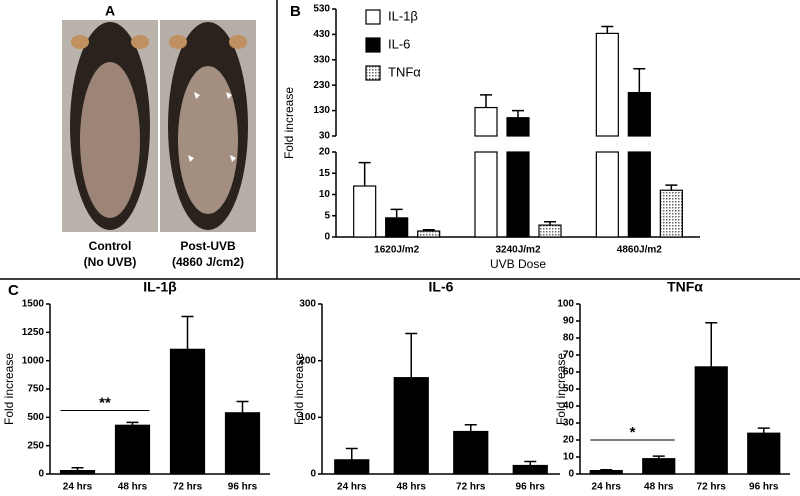 The width and height of the screenshot is (800, 496). What do you see at coordinates (569, 406) in the screenshot?
I see `y-tick-label: 40` at bounding box center [569, 406].